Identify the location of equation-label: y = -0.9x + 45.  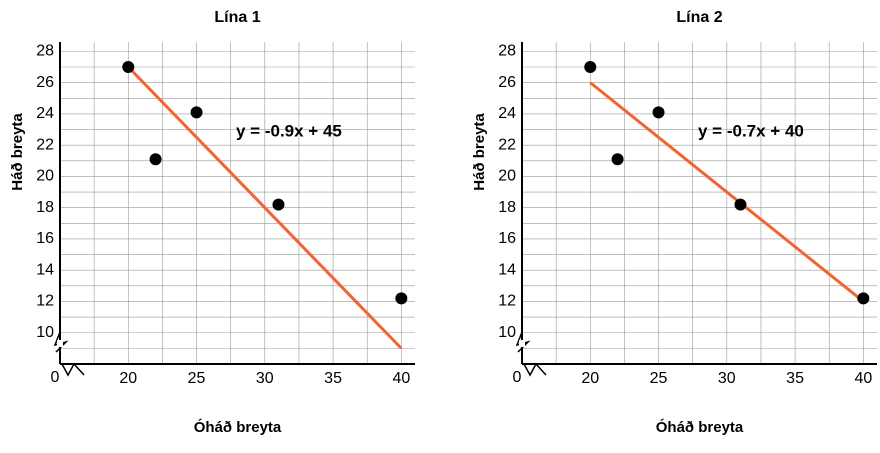
(289, 130).